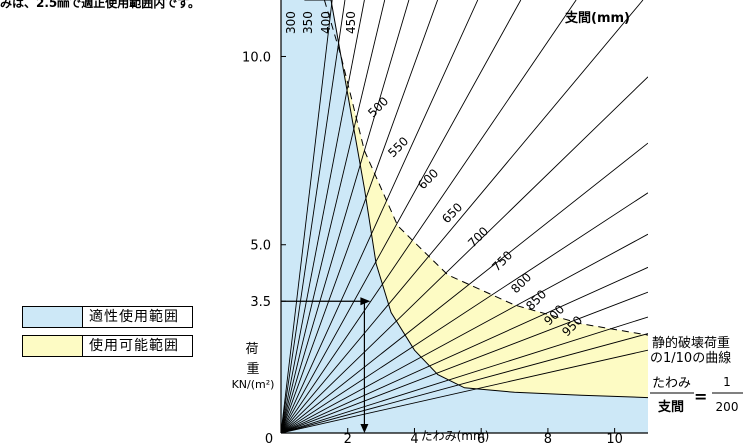  I want to click on x-tick-label-4: 4, so click(414, 437).